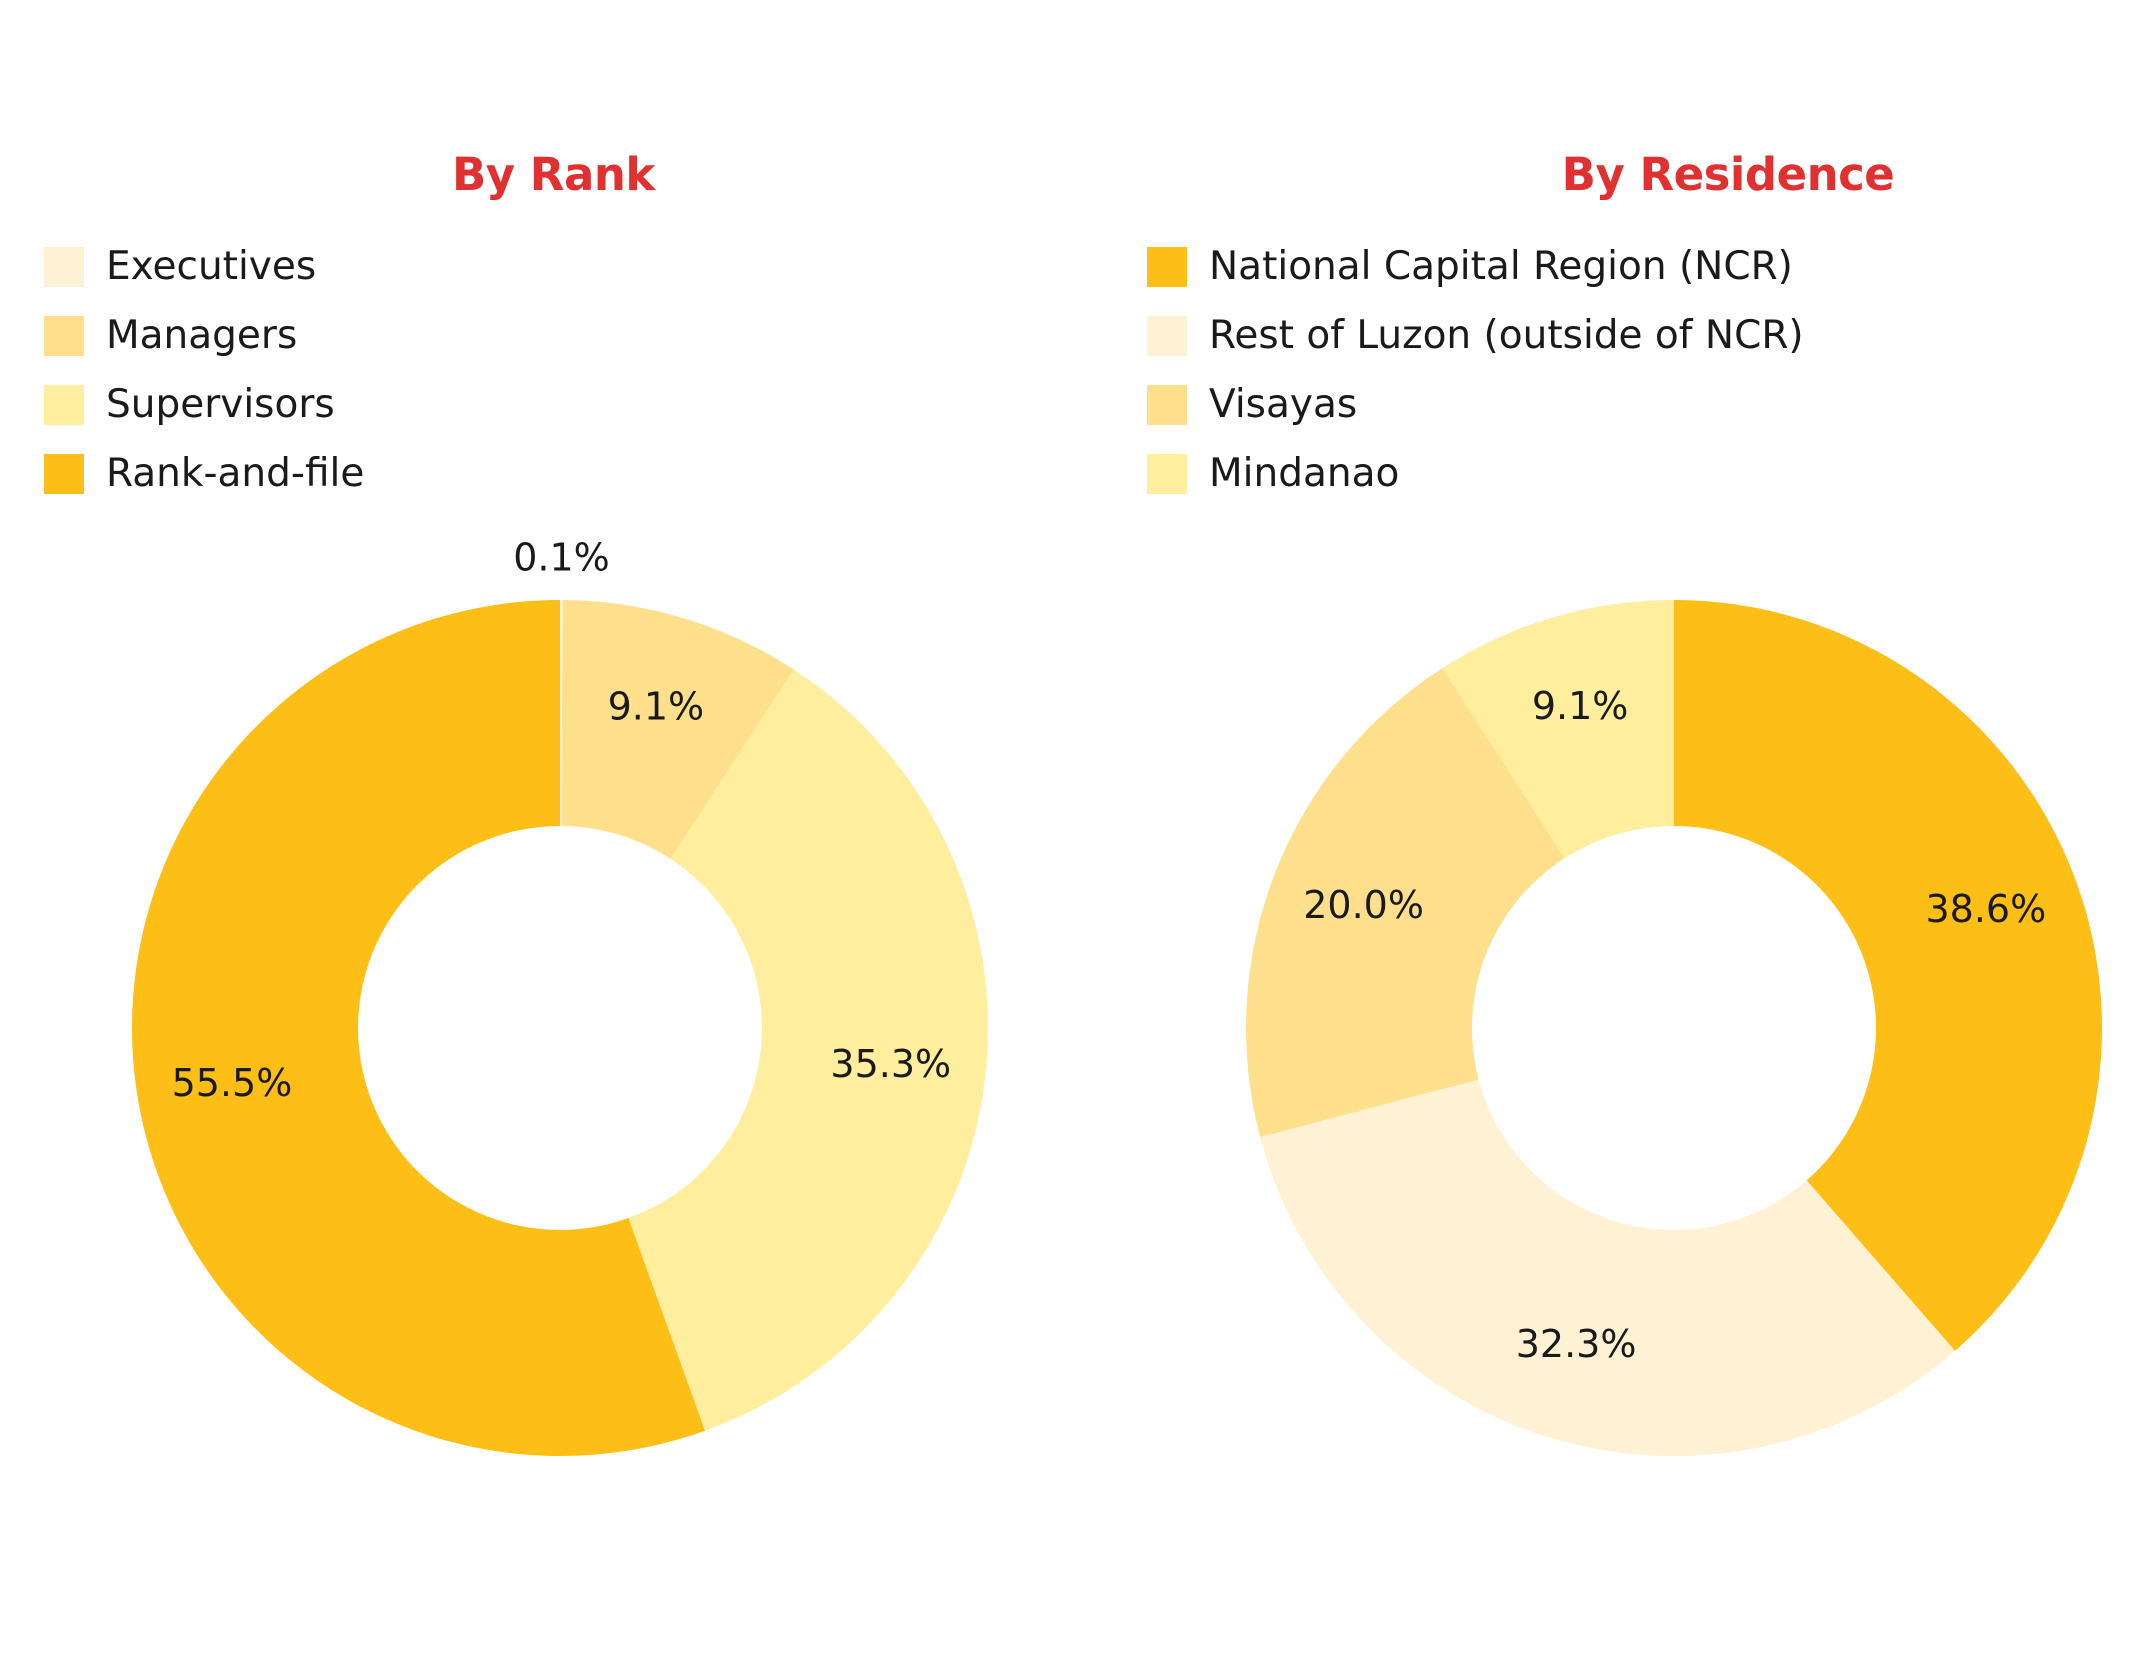 This screenshot has height=1667, width=2133. What do you see at coordinates (561, 713) in the screenshot?
I see `slice-executives` at bounding box center [561, 713].